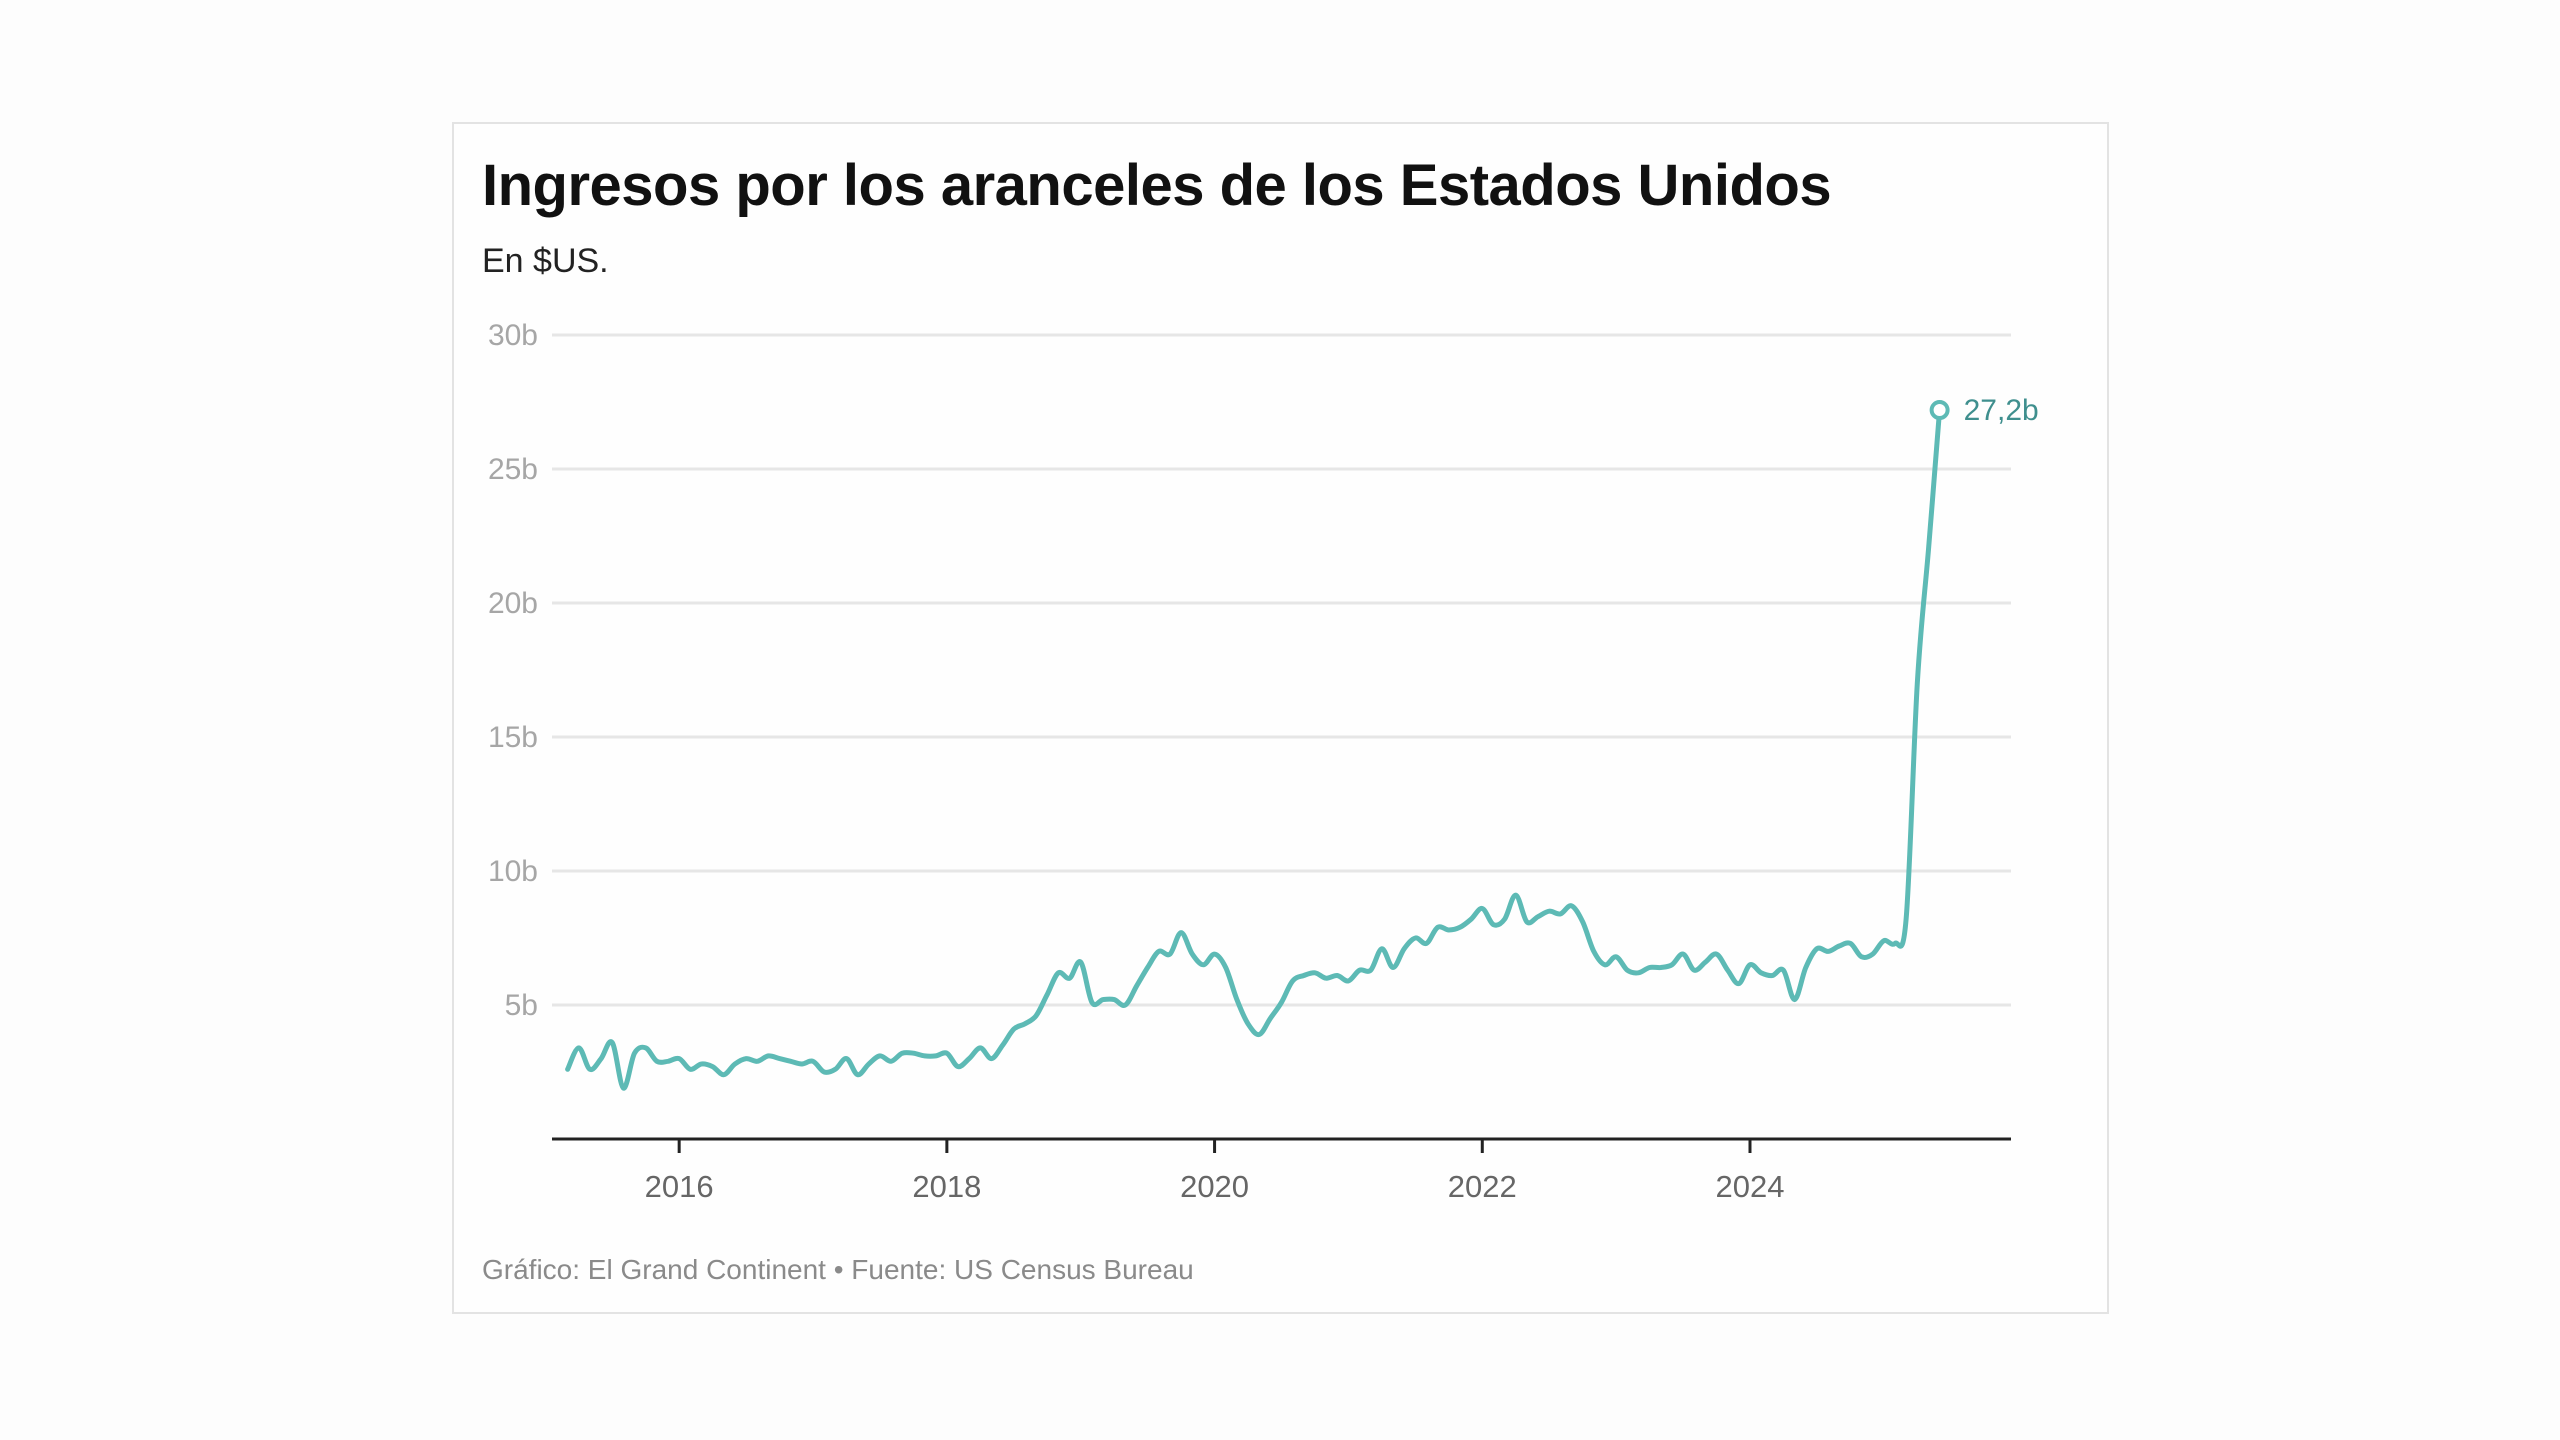 Image resolution: width=2560 pixels, height=1440 pixels. Describe the element at coordinates (513, 603) in the screenshot. I see `y-tick-label: 20b` at that location.